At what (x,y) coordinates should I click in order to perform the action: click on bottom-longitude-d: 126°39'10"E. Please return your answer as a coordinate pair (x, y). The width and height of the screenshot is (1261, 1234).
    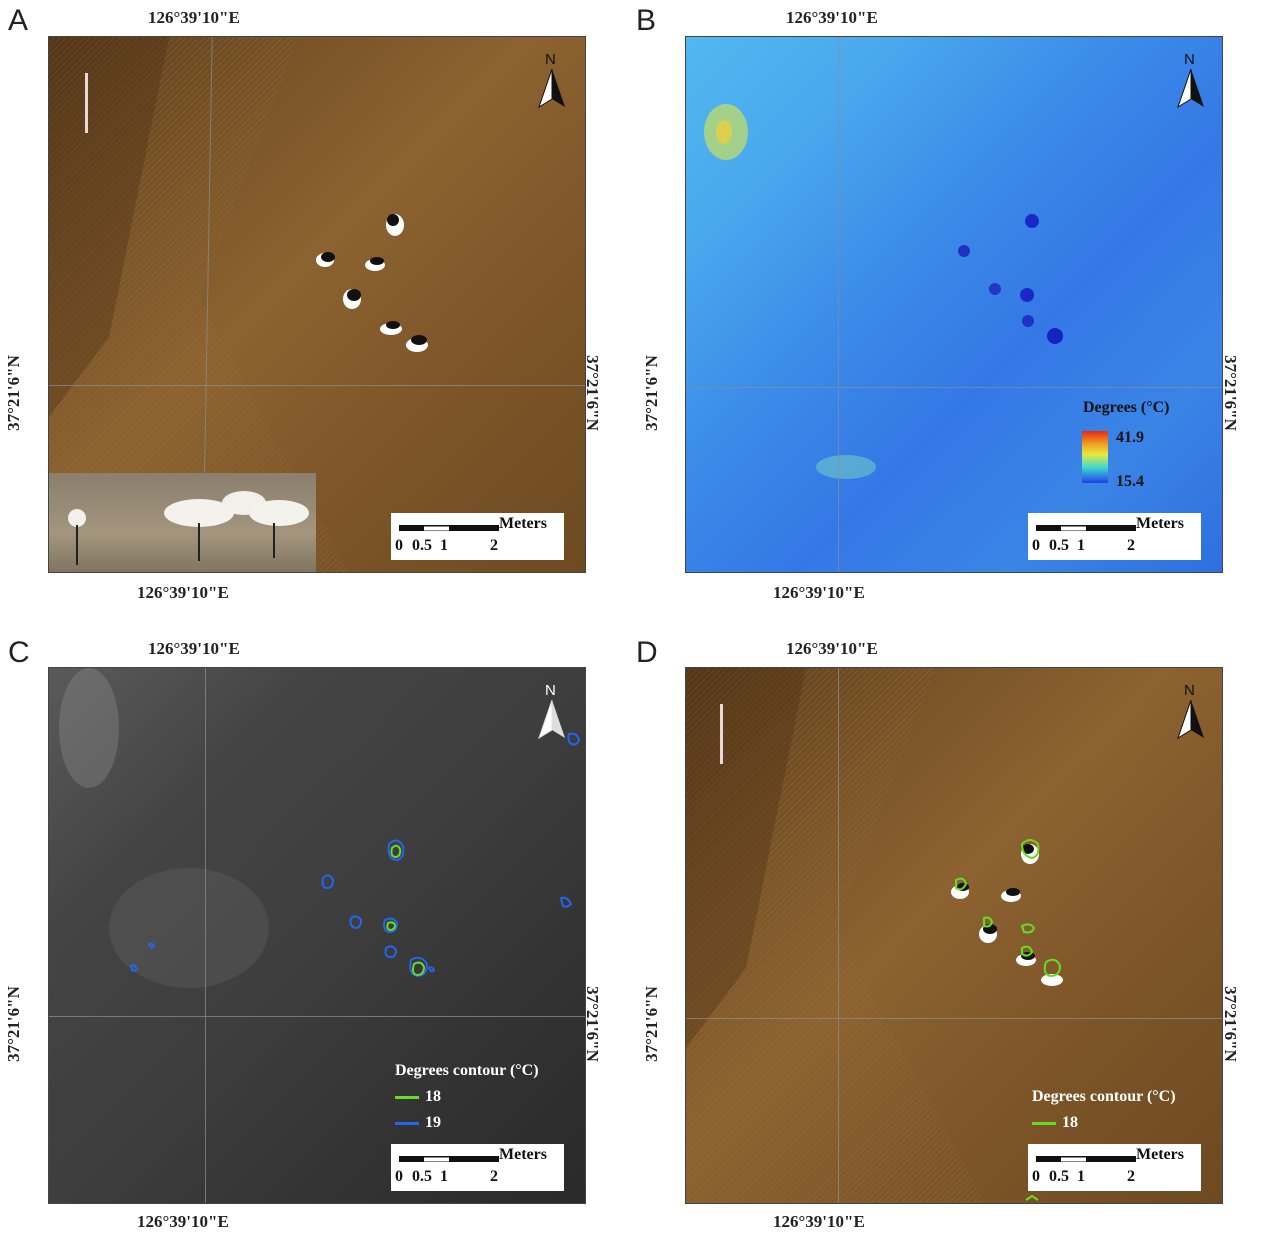
    Looking at the image, I should click on (819, 1221).